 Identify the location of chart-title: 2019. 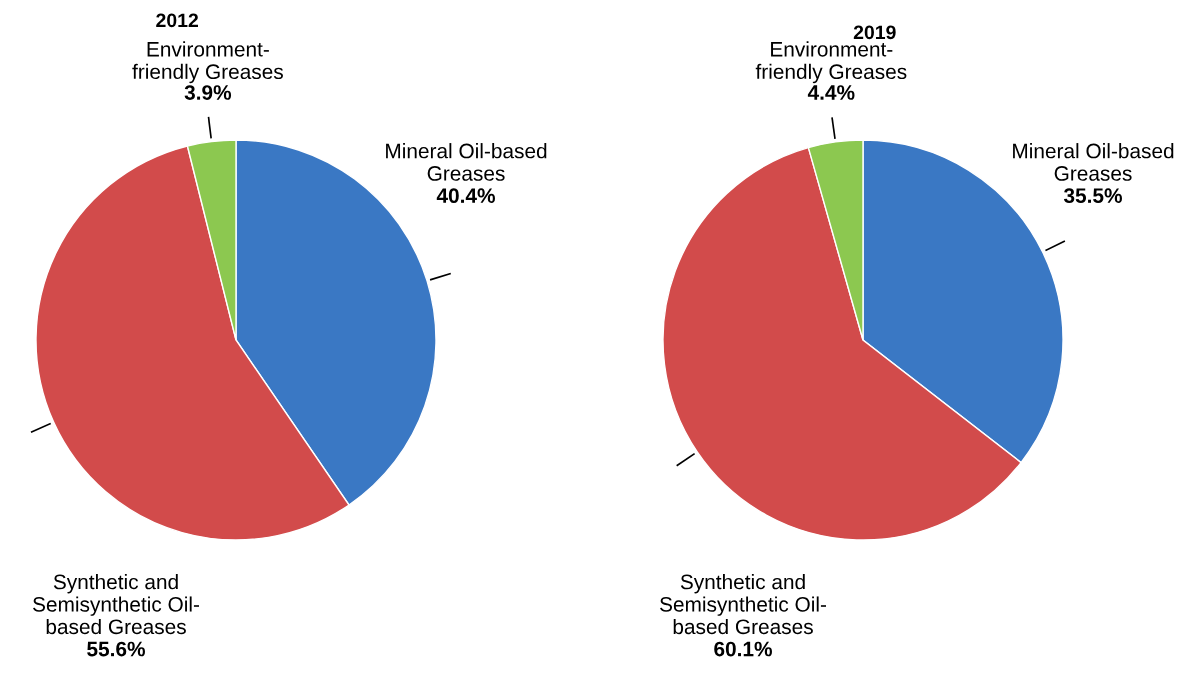
(874, 32).